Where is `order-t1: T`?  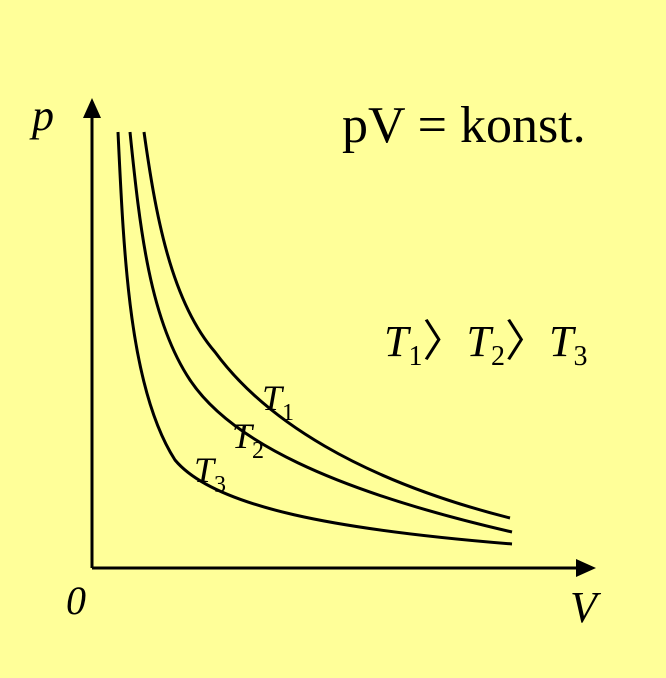 order-t1: T is located at coordinates (398, 341).